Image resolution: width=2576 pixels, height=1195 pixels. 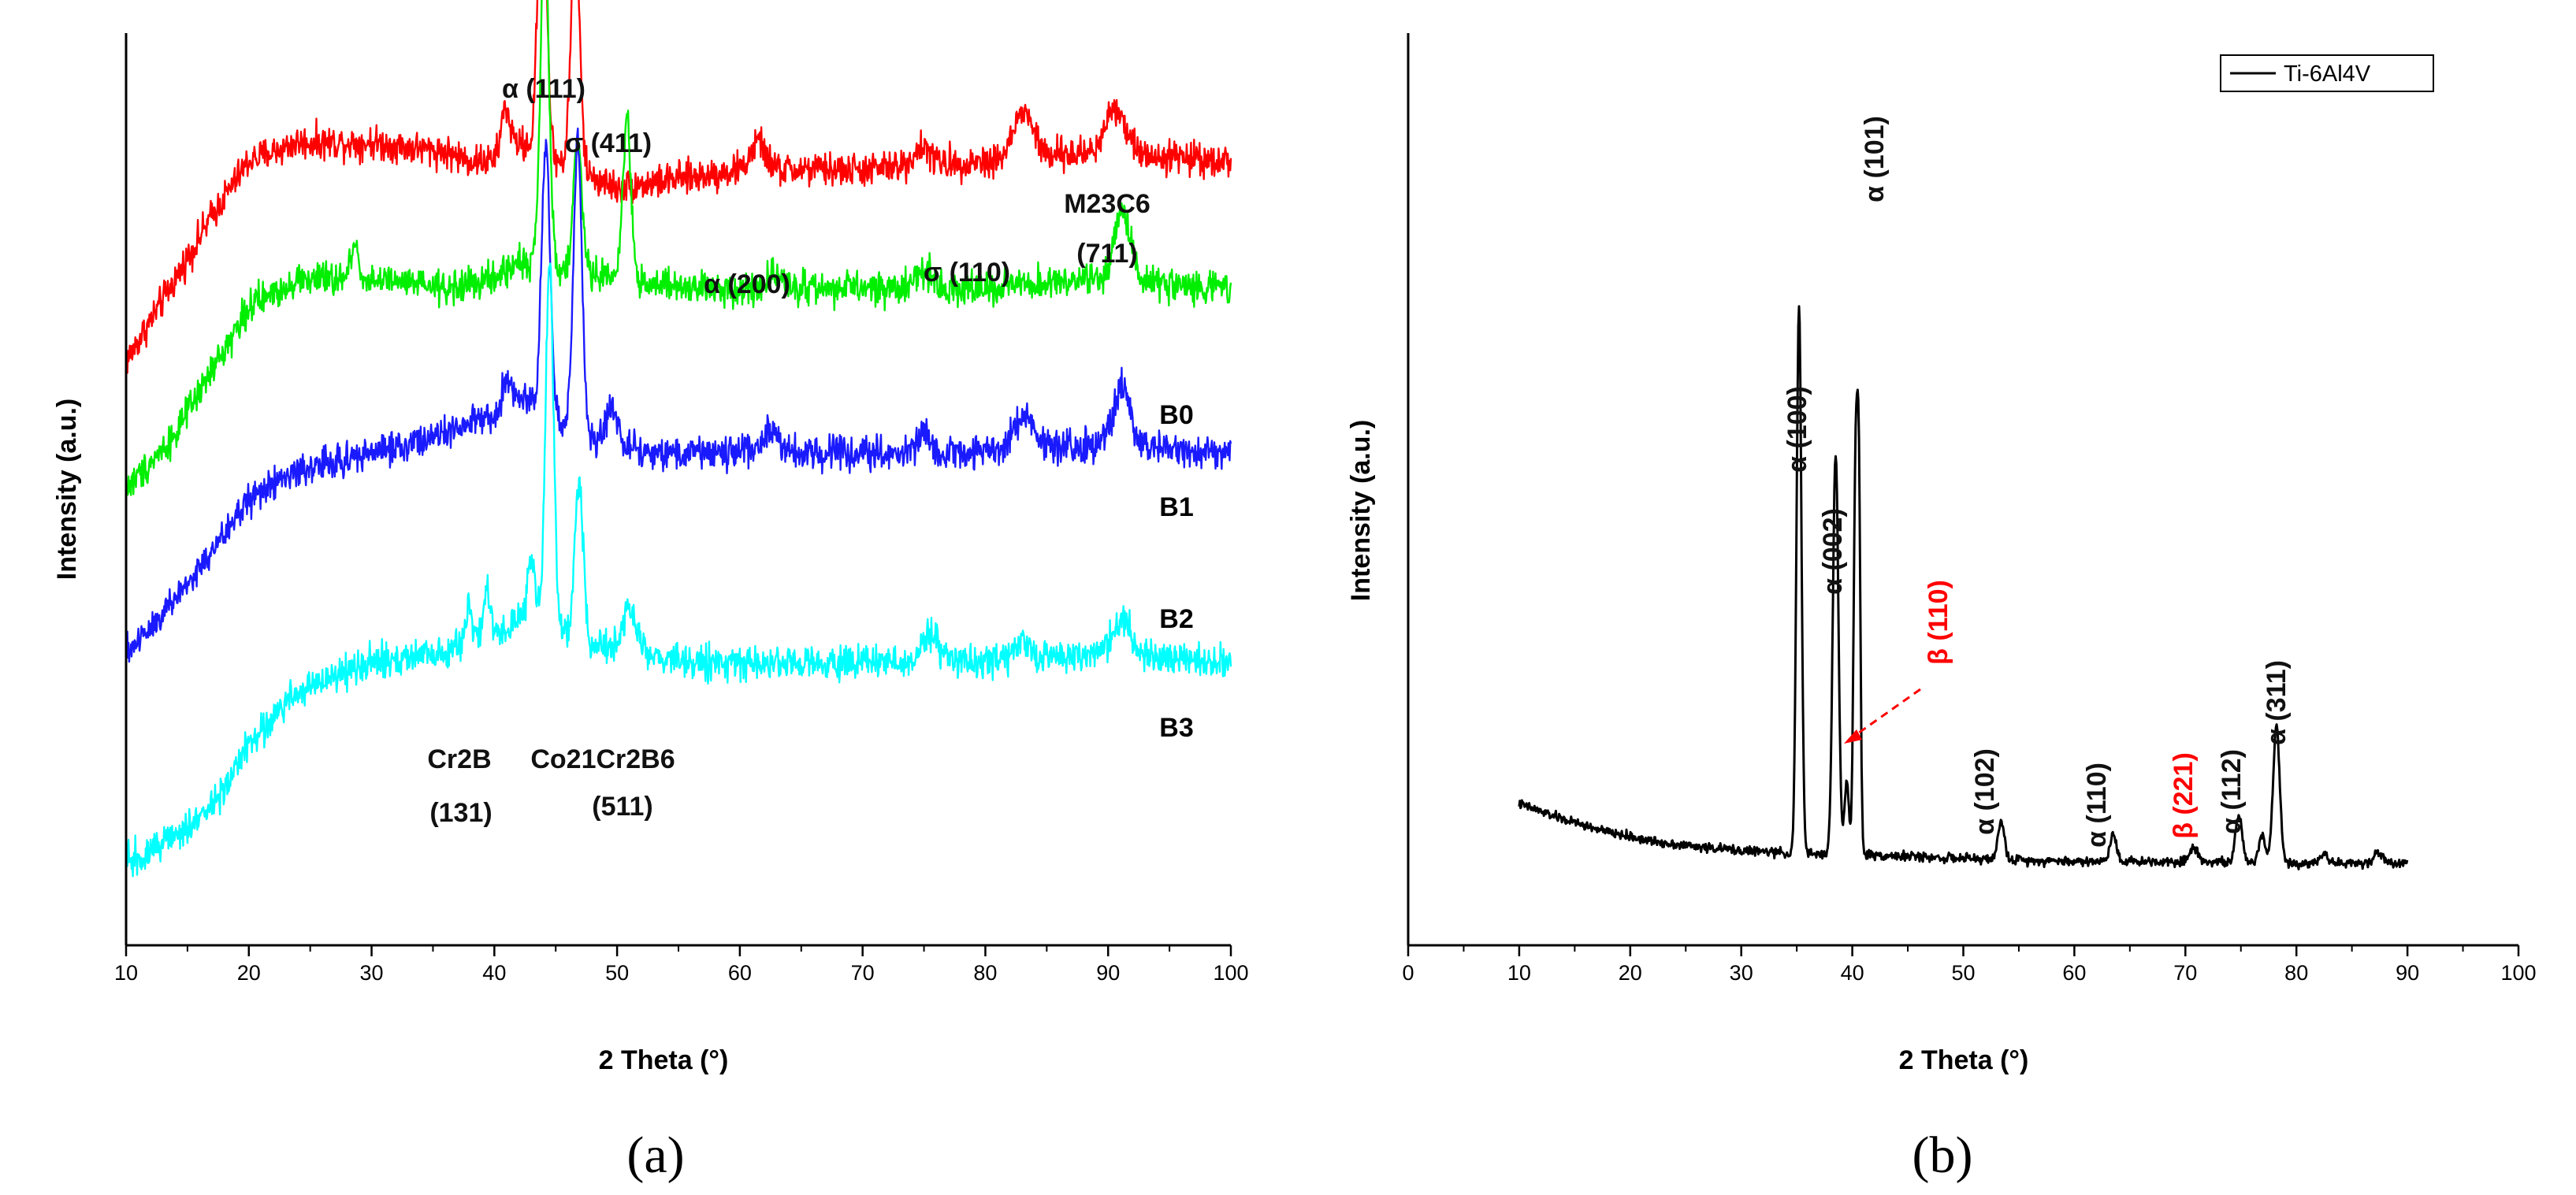 What do you see at coordinates (678, 187) in the screenshot?
I see `series-line-b0` at bounding box center [678, 187].